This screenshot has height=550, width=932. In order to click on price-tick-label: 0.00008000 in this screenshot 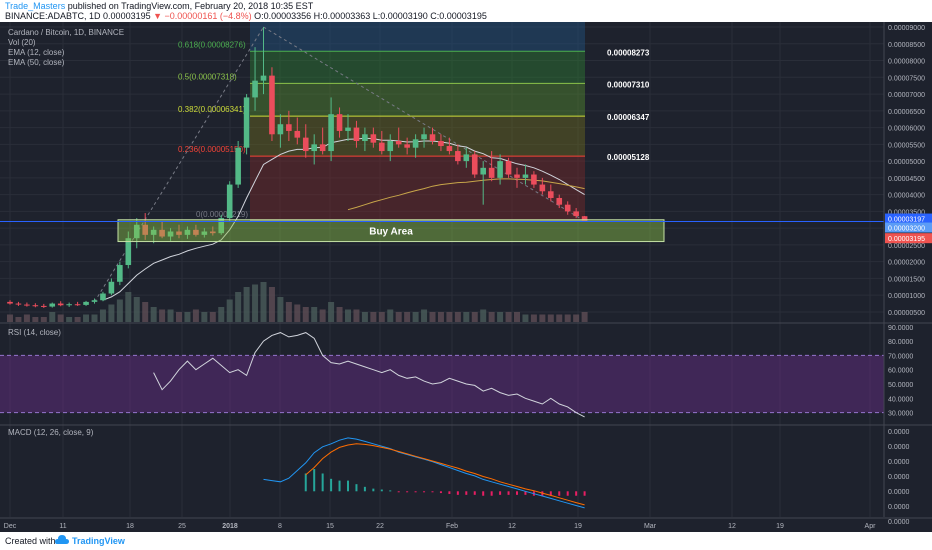, I will do `click(906, 62)`.